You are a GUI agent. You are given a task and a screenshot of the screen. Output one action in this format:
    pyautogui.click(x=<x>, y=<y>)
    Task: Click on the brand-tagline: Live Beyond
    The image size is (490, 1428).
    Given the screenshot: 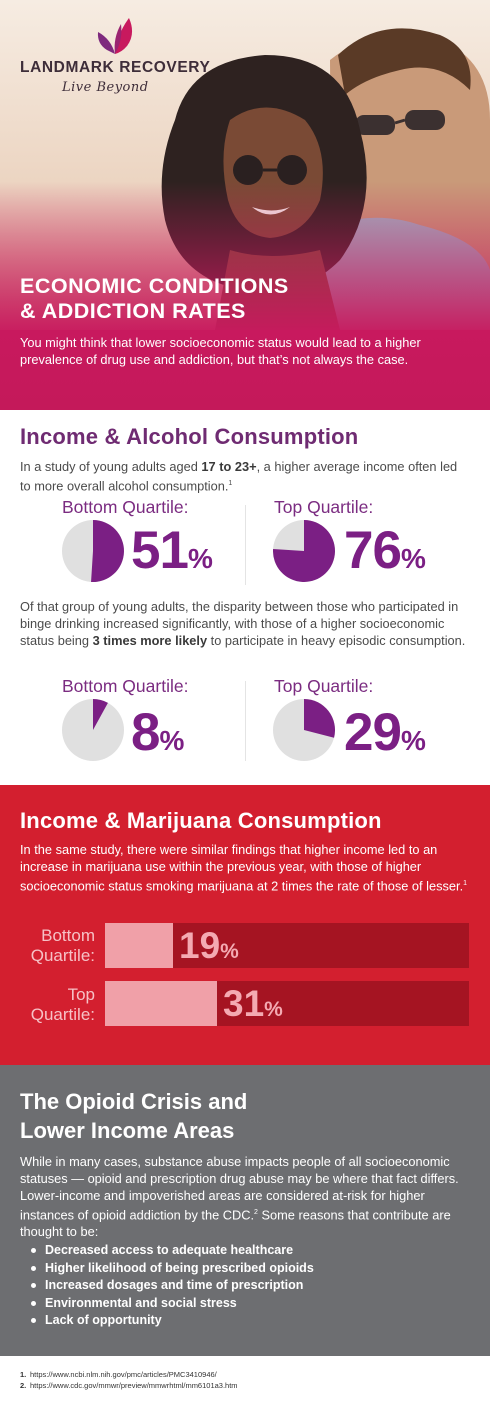 What is the action you would take?
    pyautogui.click(x=105, y=87)
    